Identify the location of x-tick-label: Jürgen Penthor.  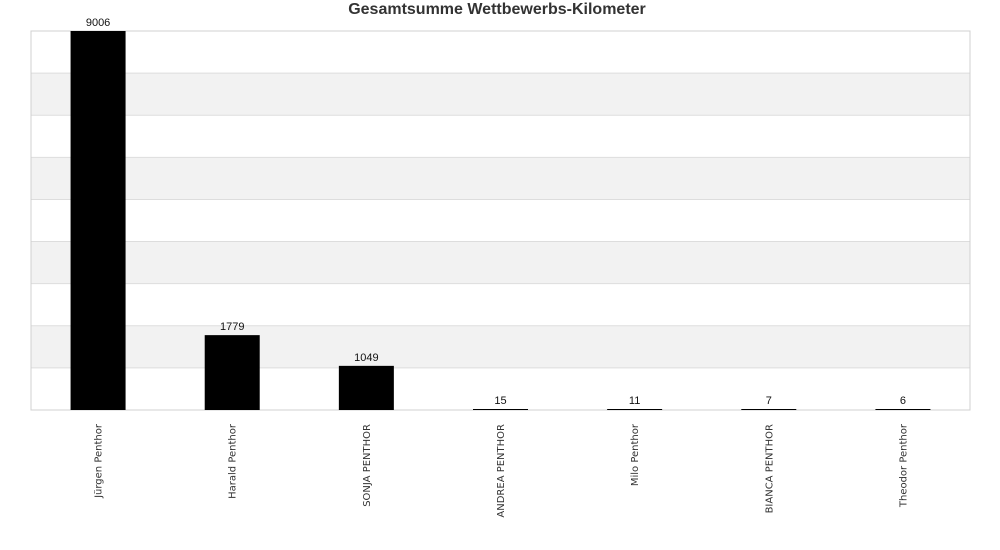
(99, 461).